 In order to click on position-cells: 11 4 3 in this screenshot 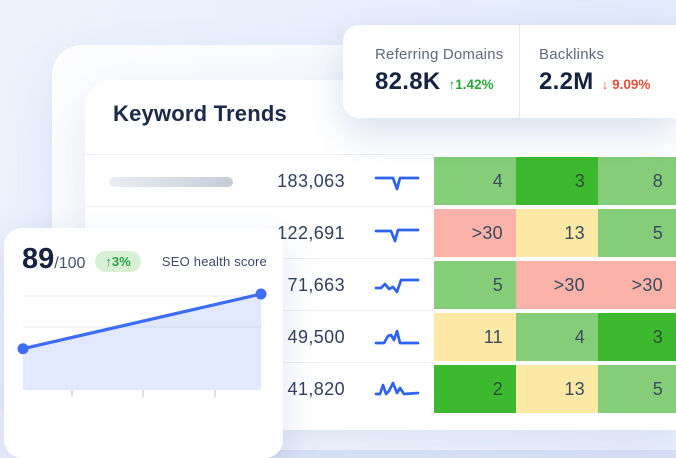, I will do `click(555, 337)`.